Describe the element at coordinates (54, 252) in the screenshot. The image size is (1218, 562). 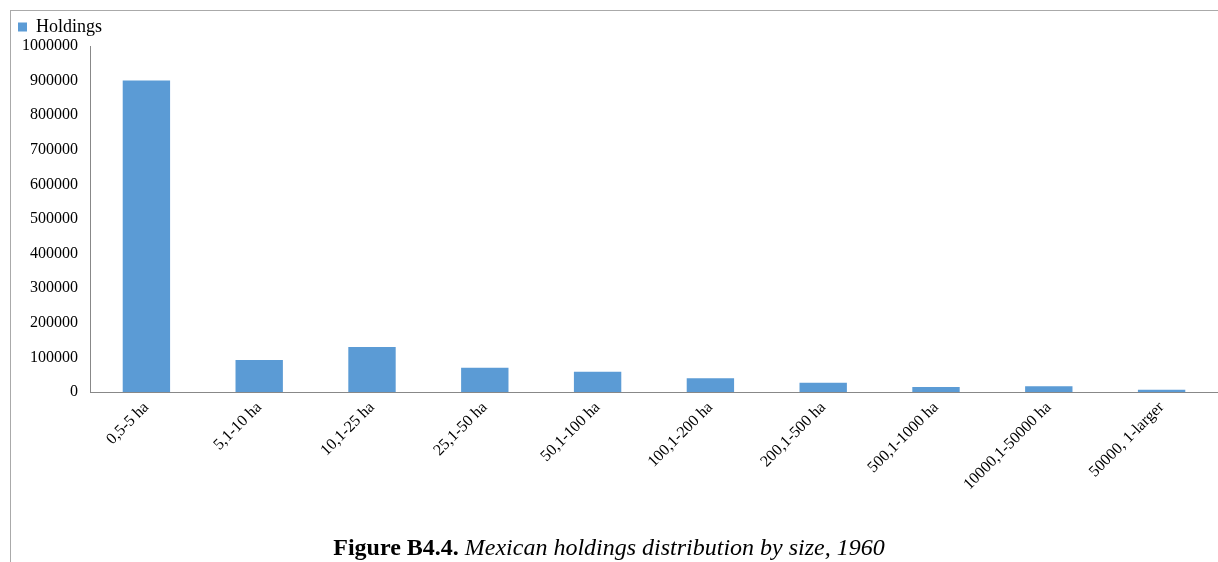
I see `y-tick-label: 400000` at that location.